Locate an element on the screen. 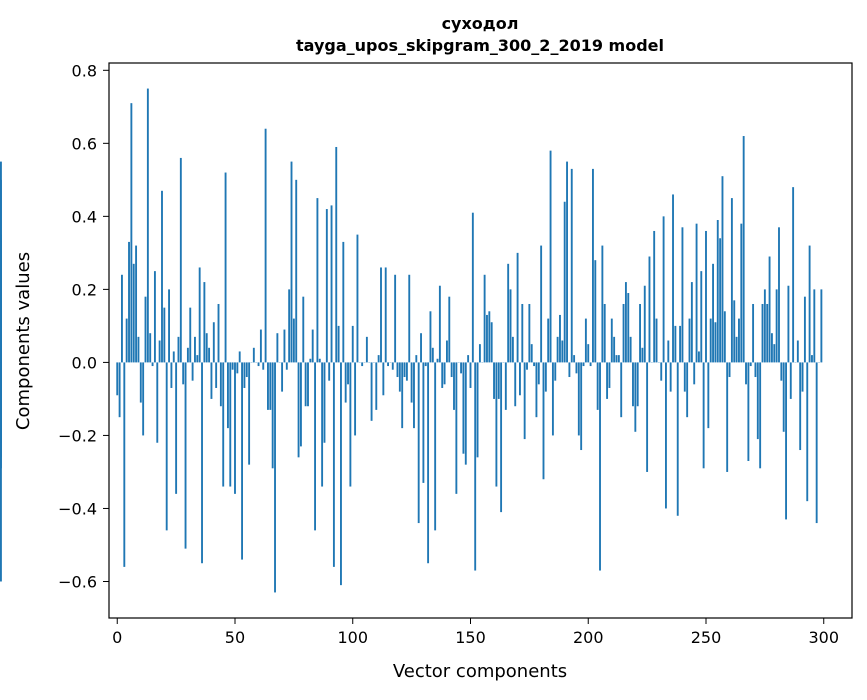  y-axis-label: Components values is located at coordinates (23, 341).